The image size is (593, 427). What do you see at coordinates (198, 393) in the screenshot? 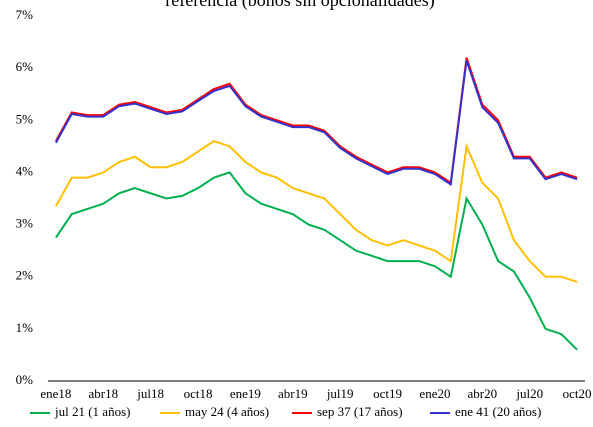
I see `x-tick-label: oct18` at bounding box center [198, 393].